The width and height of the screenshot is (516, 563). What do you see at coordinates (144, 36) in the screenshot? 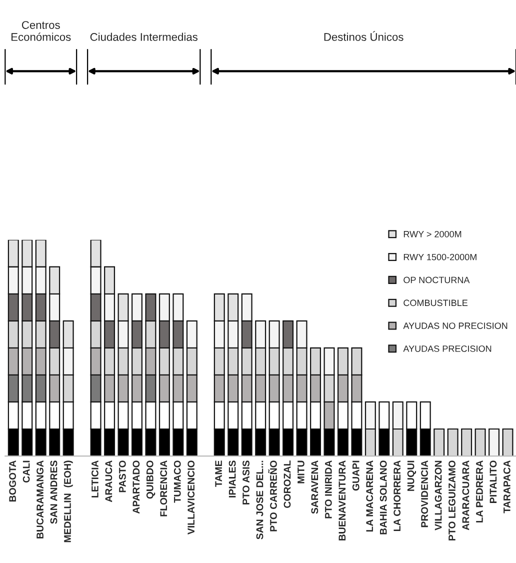
I see `text: Ciudades Intermedias` at bounding box center [144, 36].